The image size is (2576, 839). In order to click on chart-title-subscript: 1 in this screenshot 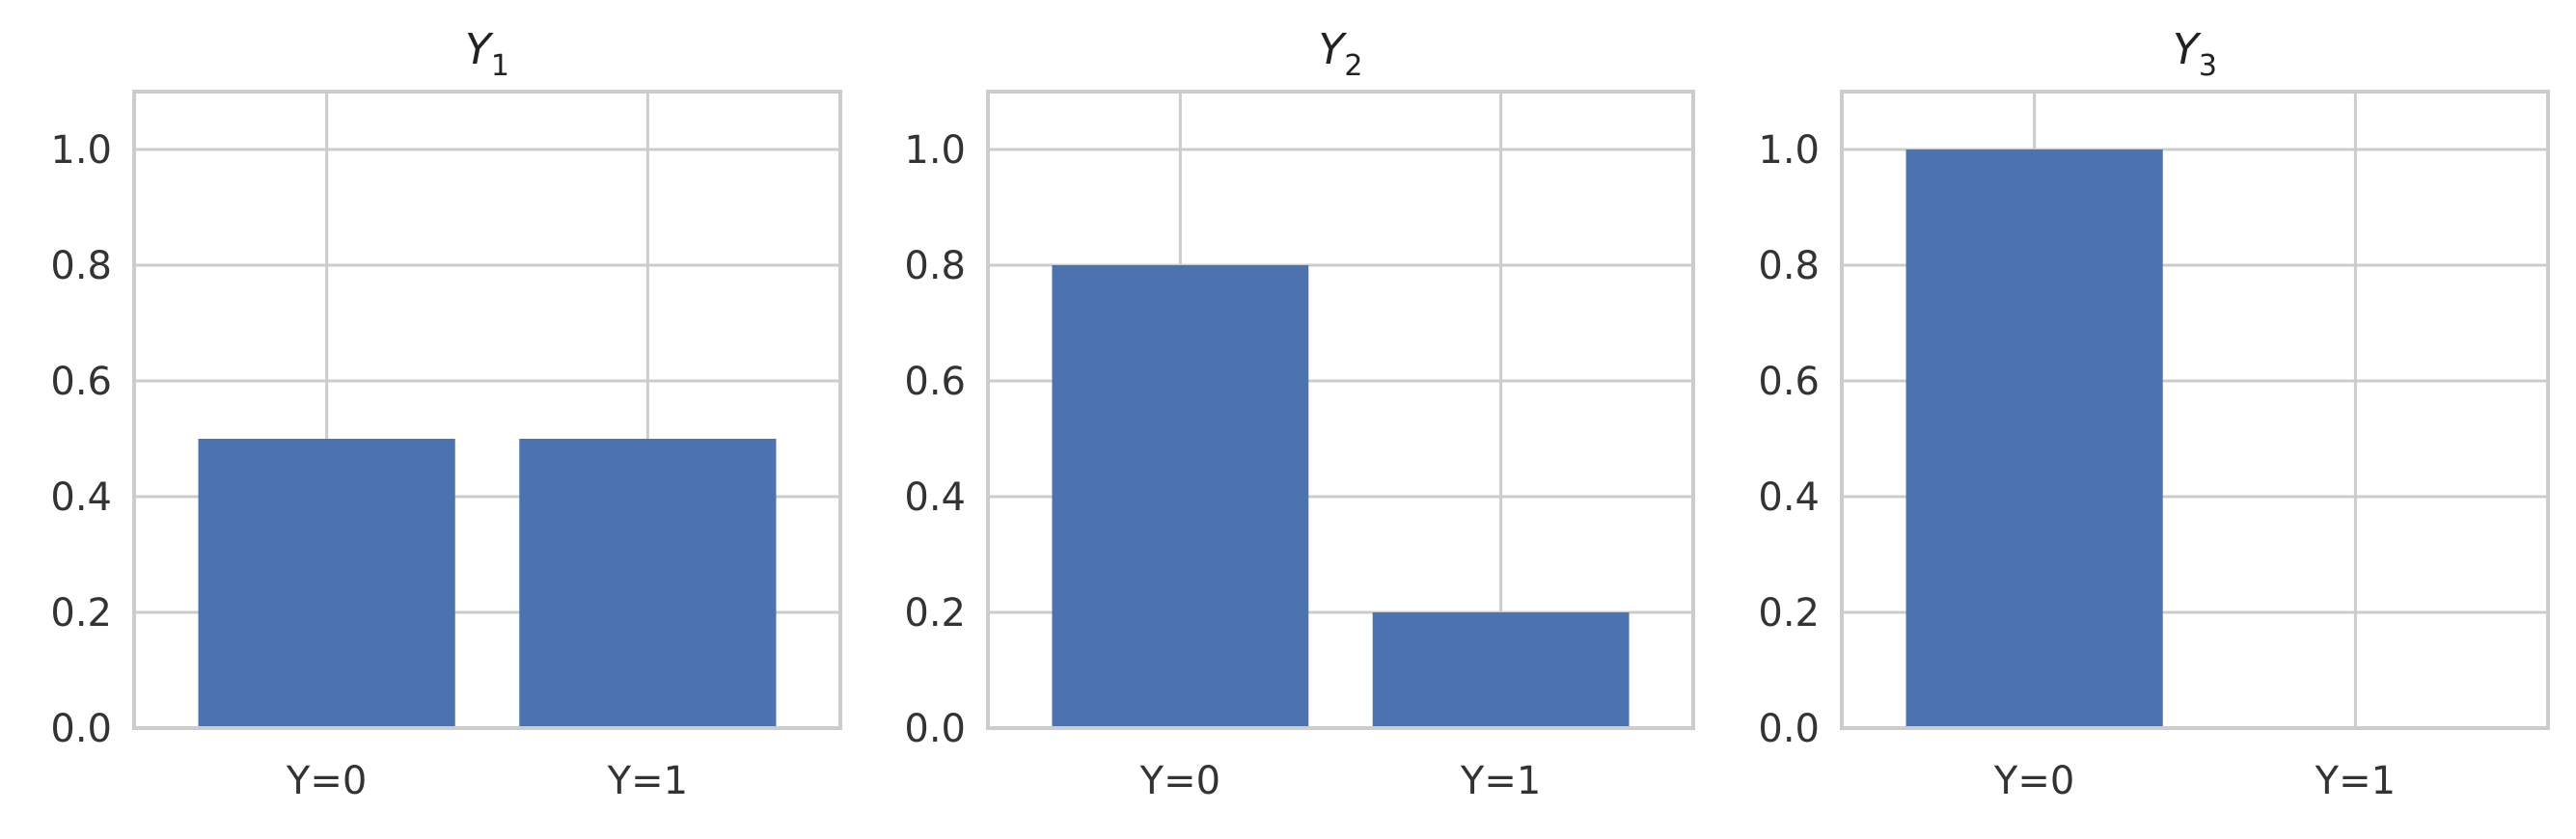, I will do `click(500, 66)`.